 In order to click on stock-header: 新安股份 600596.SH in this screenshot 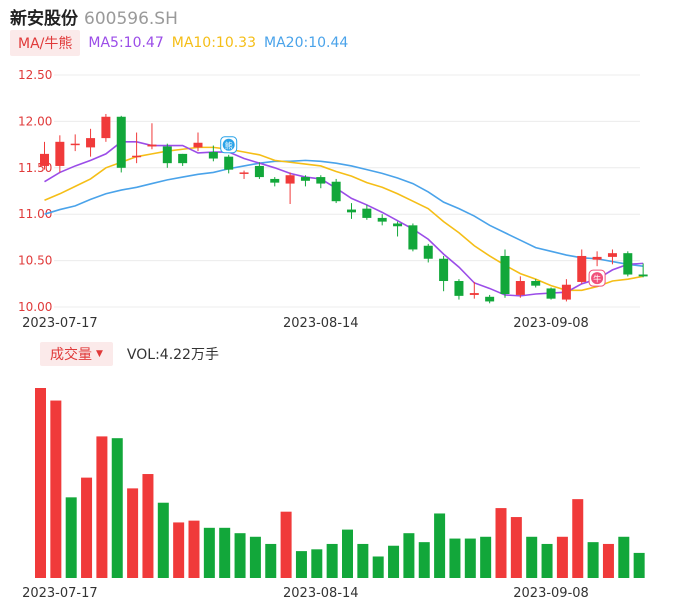, I will do `click(94, 16)`.